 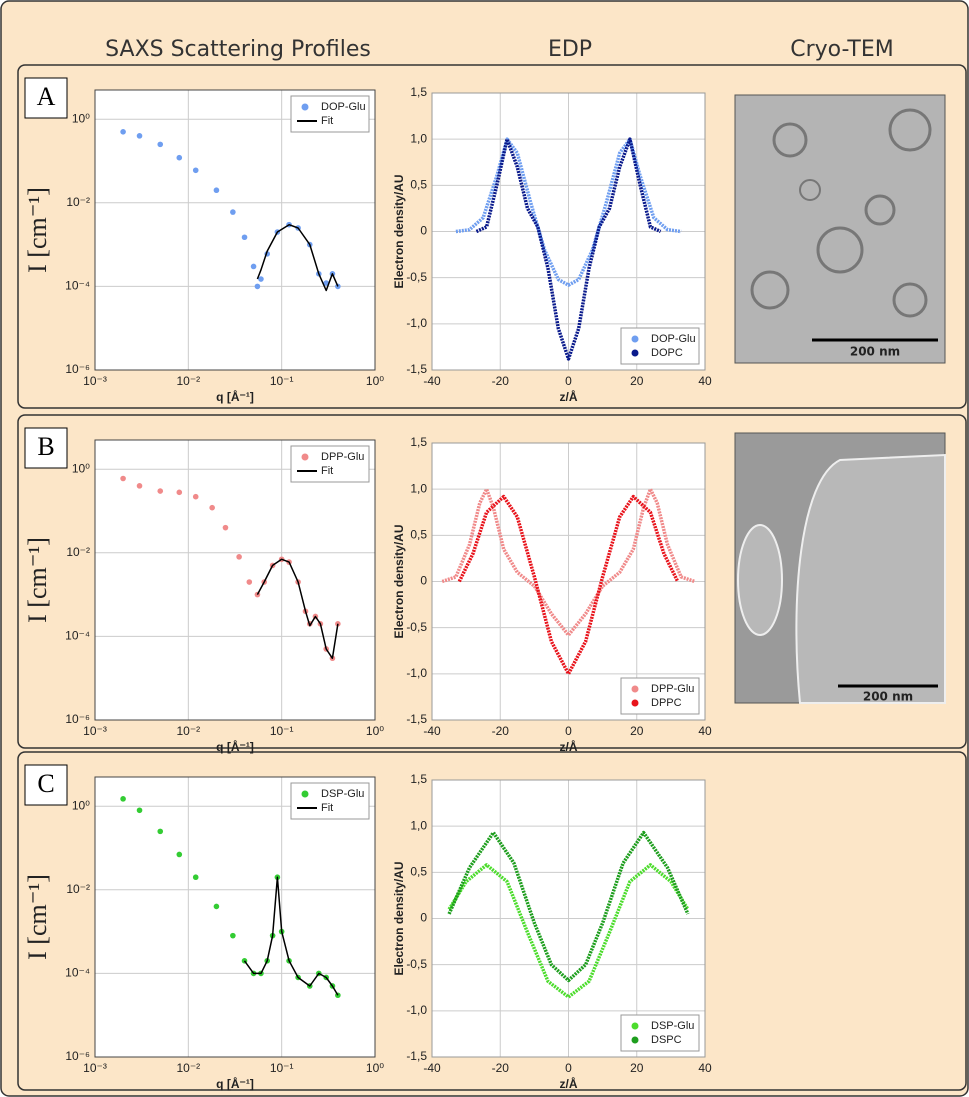 What do you see at coordinates (375, 1068) in the screenshot?
I see `x-tick-label: 10⁰` at bounding box center [375, 1068].